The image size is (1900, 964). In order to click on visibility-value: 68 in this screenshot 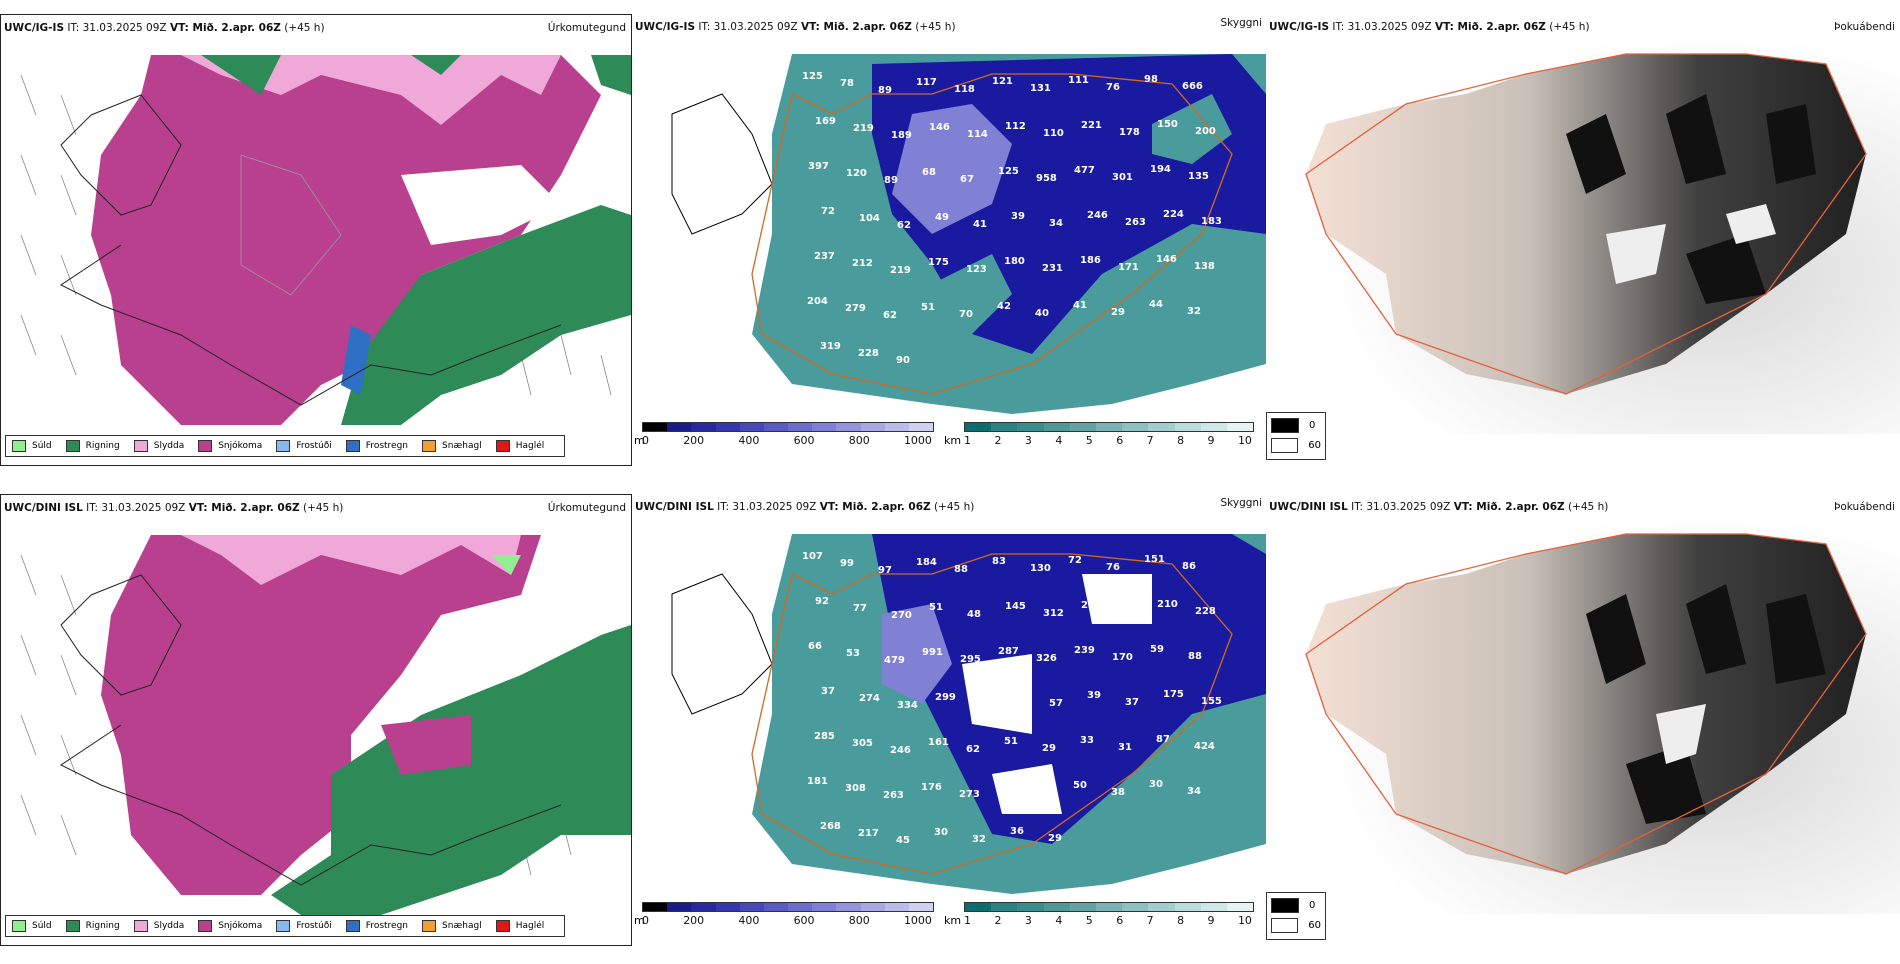, I will do `click(929, 172)`.